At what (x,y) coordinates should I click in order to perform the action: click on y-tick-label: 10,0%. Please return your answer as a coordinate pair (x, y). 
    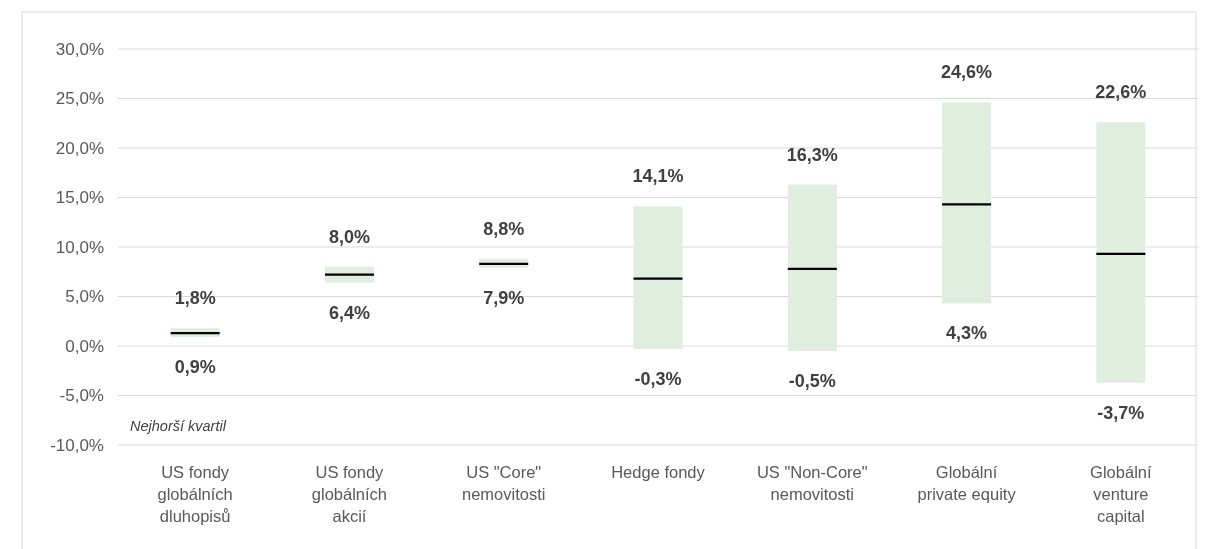
    Looking at the image, I should click on (79, 247).